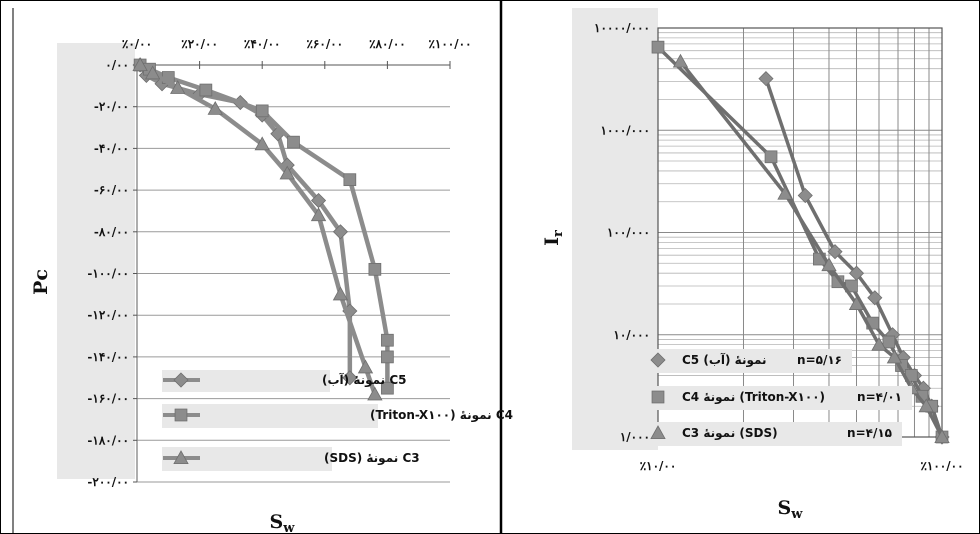 The width and height of the screenshot is (980, 534). Describe the element at coordinates (108, 399) in the screenshot. I see `y-tick-label: -۱۶۰/۰۰` at that location.